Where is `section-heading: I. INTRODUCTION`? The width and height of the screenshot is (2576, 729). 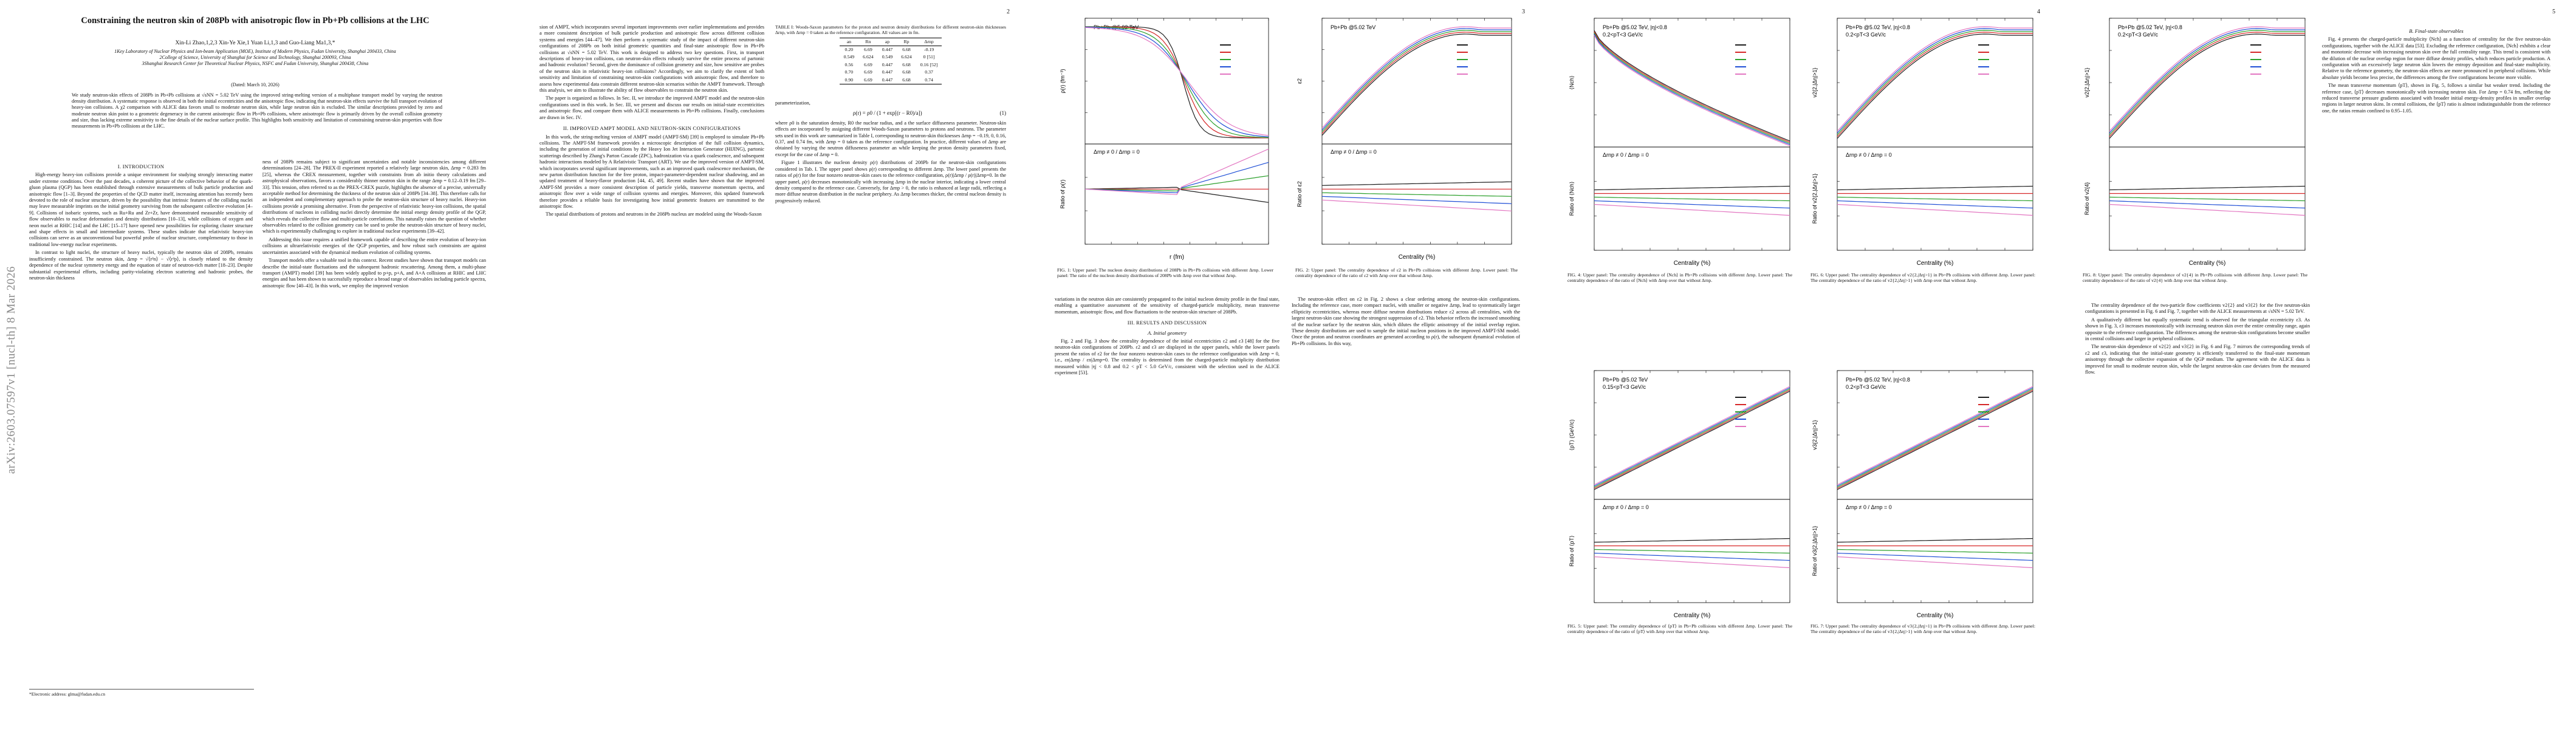 section-heading: I. INTRODUCTION is located at coordinates (141, 166).